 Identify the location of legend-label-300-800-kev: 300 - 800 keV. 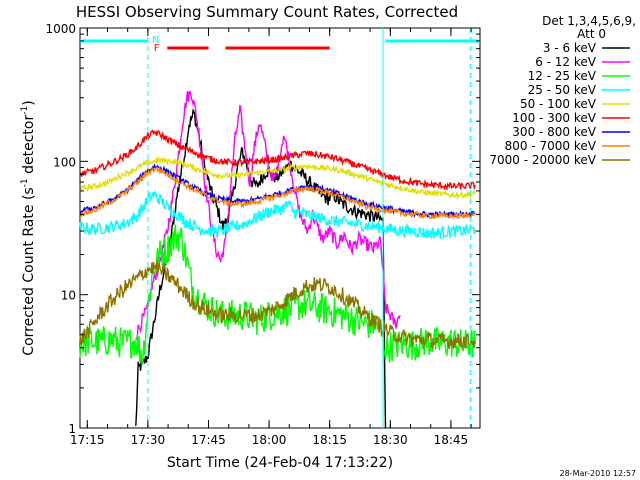
(554, 132).